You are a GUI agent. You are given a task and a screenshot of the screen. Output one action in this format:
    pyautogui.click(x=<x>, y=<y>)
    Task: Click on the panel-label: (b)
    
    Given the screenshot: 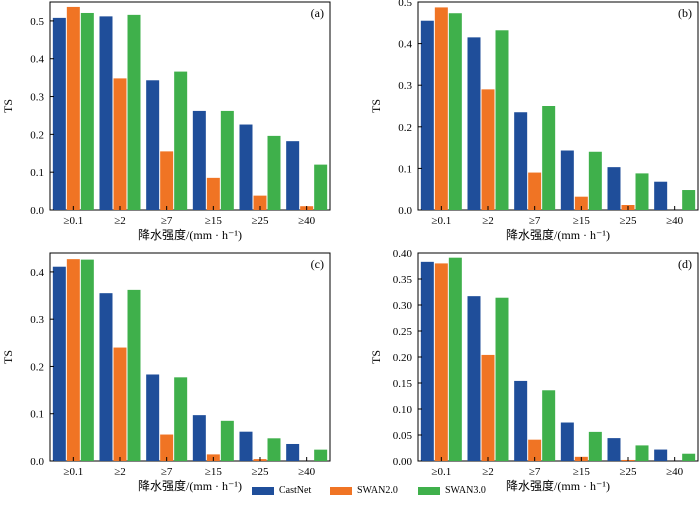 What is the action you would take?
    pyautogui.click(x=685, y=13)
    